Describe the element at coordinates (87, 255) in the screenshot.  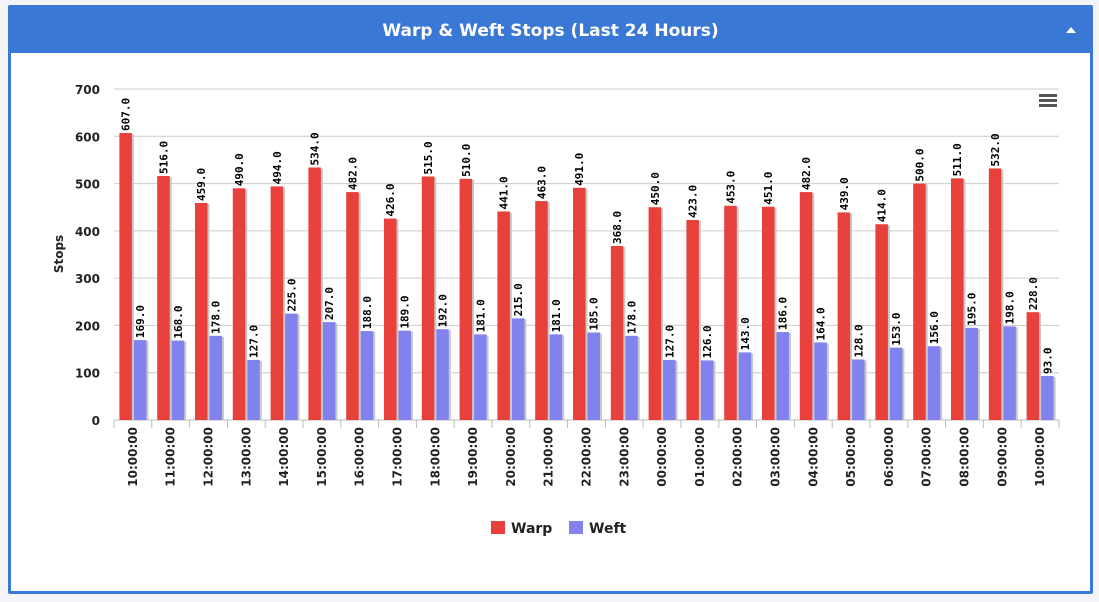
I see `y-axis-tick-labels: 0 100 200 300 400 500 600 700` at that location.